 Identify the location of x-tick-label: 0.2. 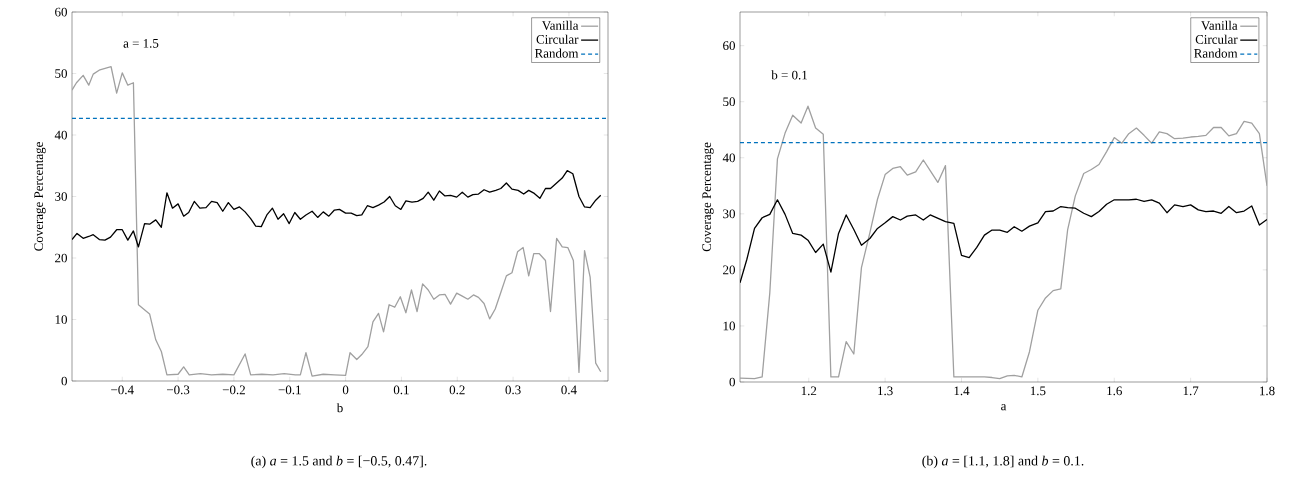
(457, 390).